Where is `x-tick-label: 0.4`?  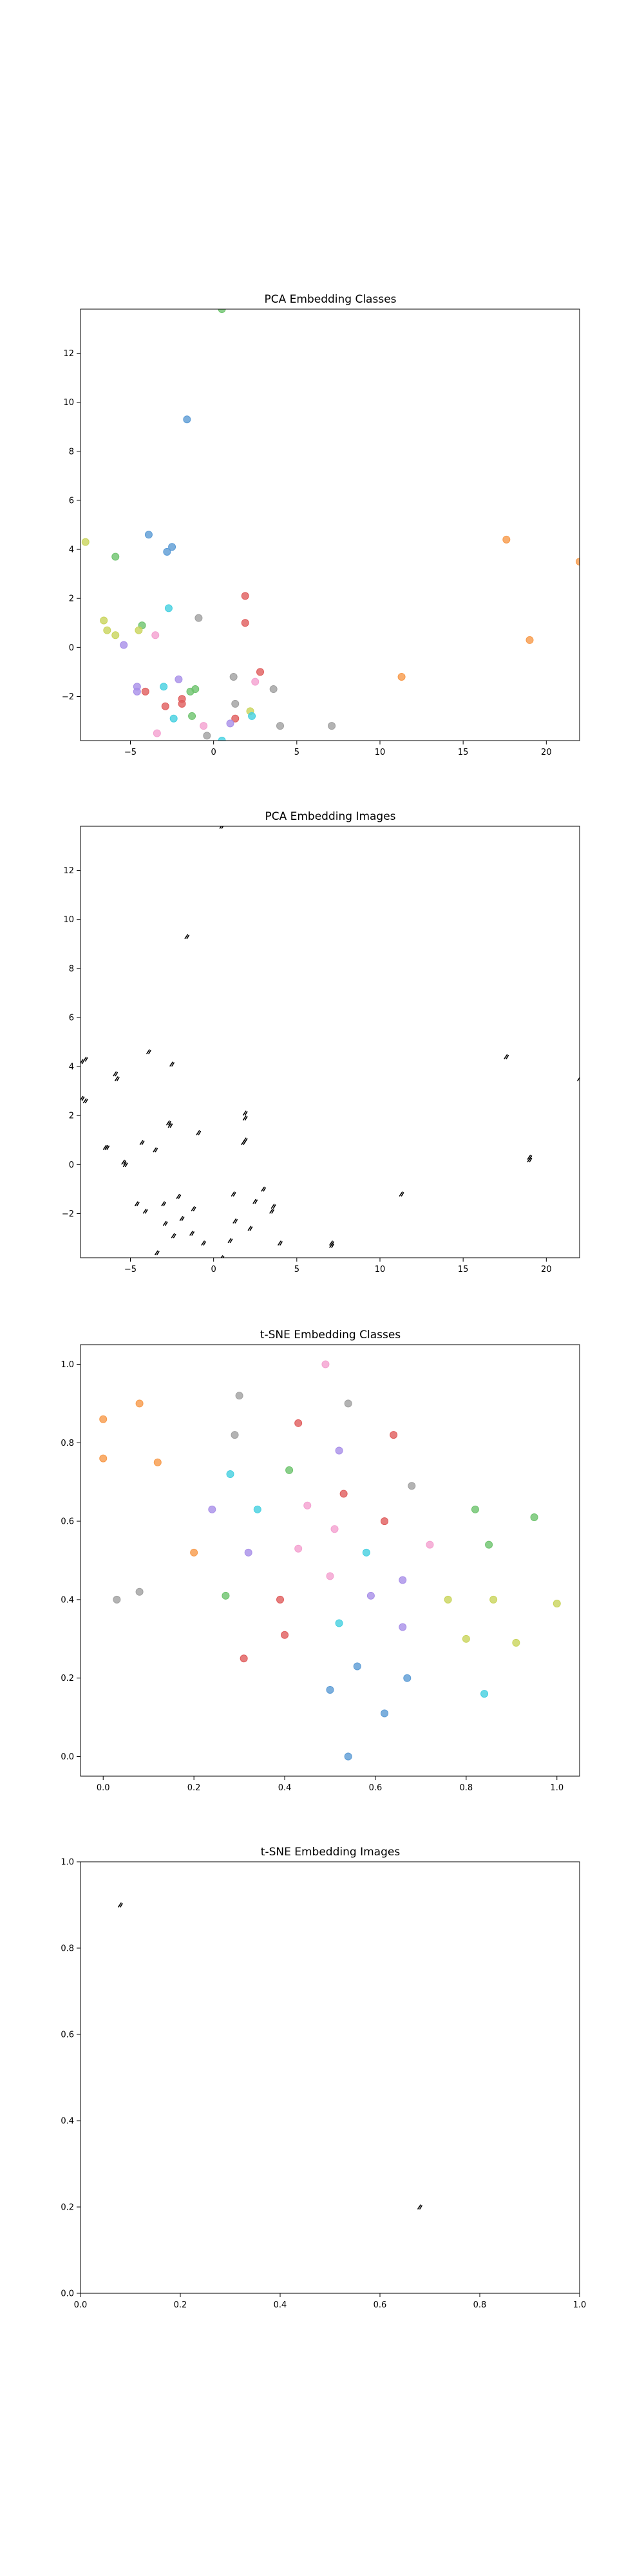 x-tick-label: 0.4 is located at coordinates (285, 1788).